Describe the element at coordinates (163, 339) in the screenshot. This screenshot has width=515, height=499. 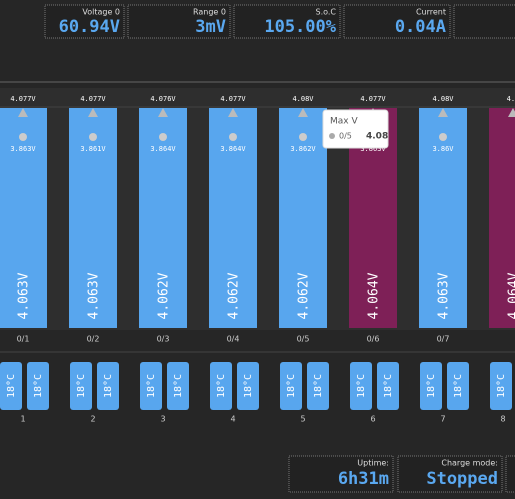
I see `cell-name: 0/3` at that location.